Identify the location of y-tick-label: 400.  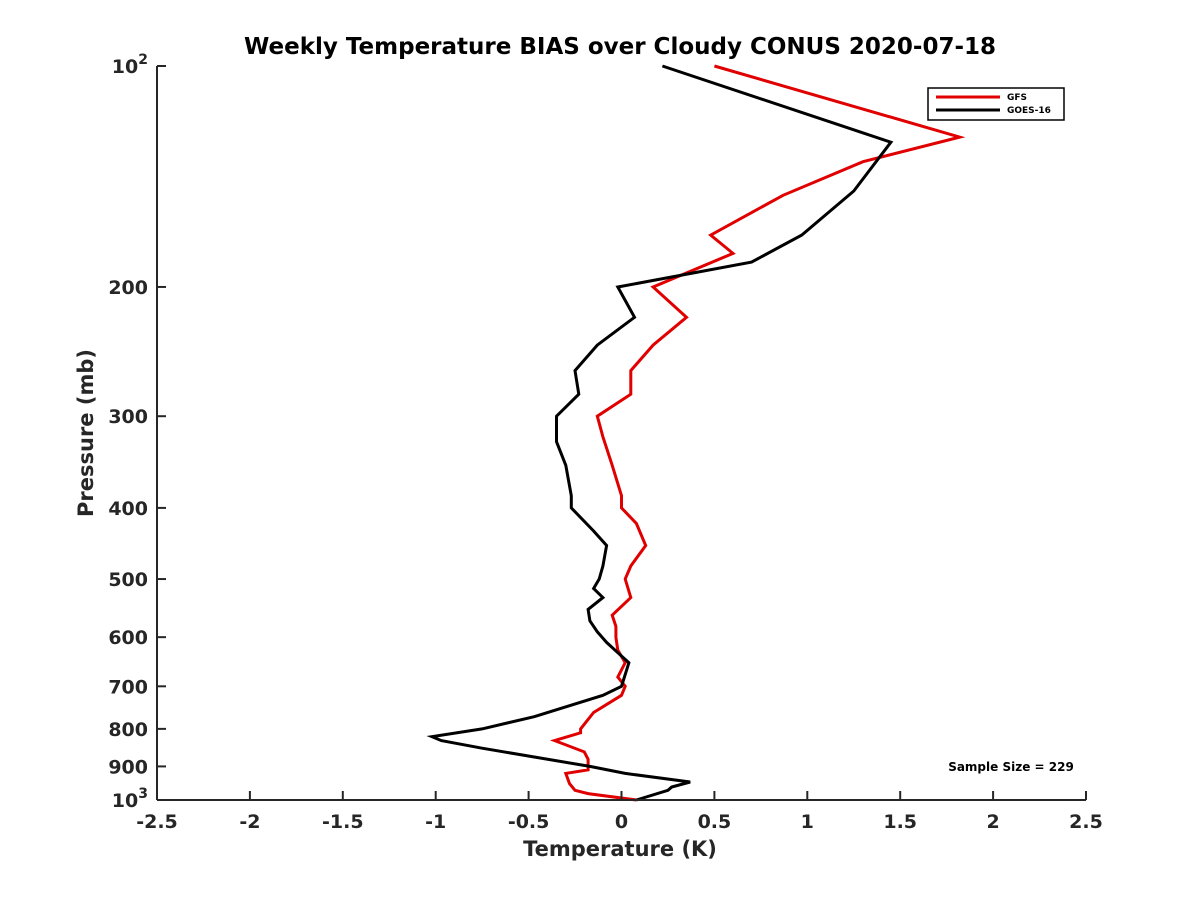
(128, 509).